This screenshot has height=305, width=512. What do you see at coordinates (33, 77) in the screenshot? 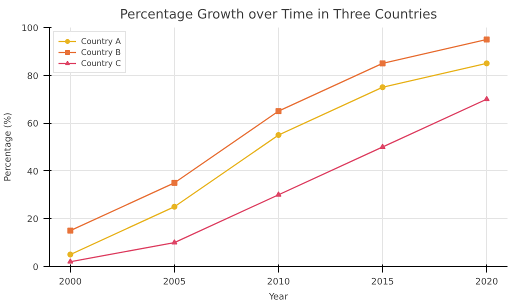
I see `y-tick-label: 80` at bounding box center [33, 77].